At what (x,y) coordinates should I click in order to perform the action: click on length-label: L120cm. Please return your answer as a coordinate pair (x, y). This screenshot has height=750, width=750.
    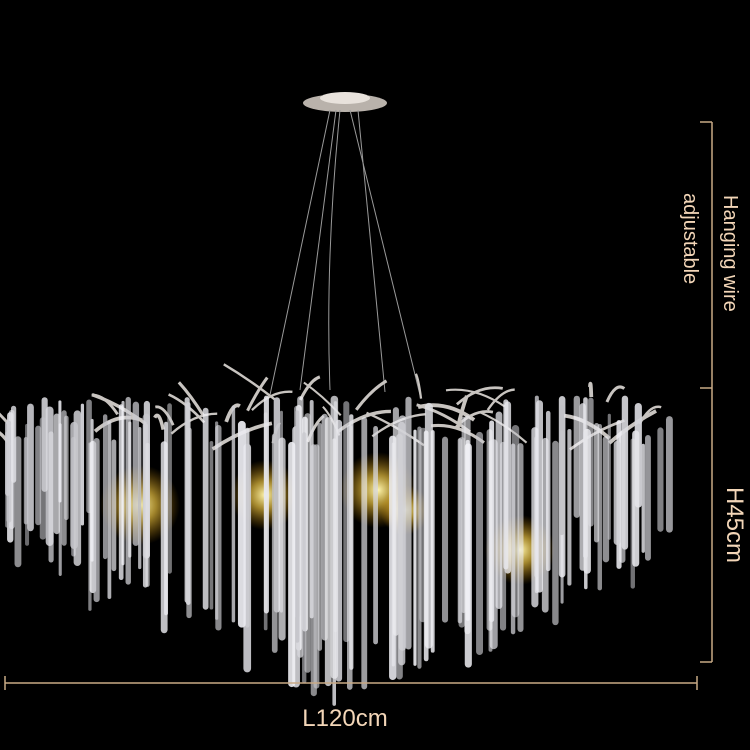
    Looking at the image, I should click on (344, 718).